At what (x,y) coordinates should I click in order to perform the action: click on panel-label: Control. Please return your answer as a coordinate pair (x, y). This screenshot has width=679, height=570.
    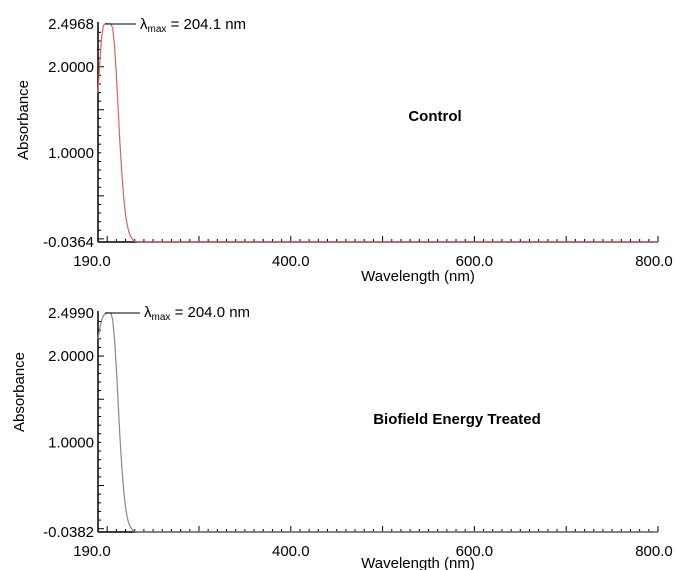
    Looking at the image, I should click on (434, 116).